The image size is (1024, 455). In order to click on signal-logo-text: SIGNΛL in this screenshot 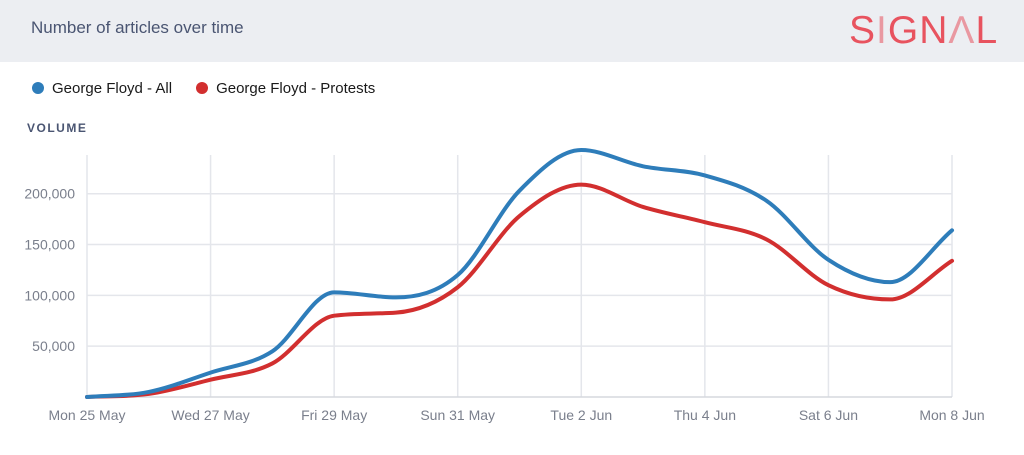, I will do `click(923, 30)`.